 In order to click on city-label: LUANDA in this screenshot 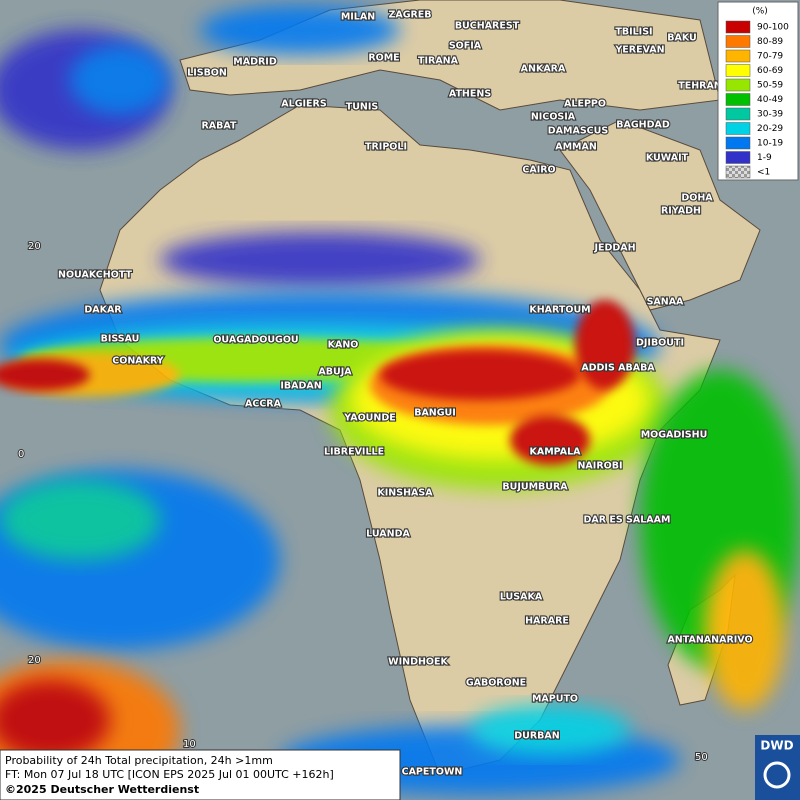, I will do `click(388, 534)`.